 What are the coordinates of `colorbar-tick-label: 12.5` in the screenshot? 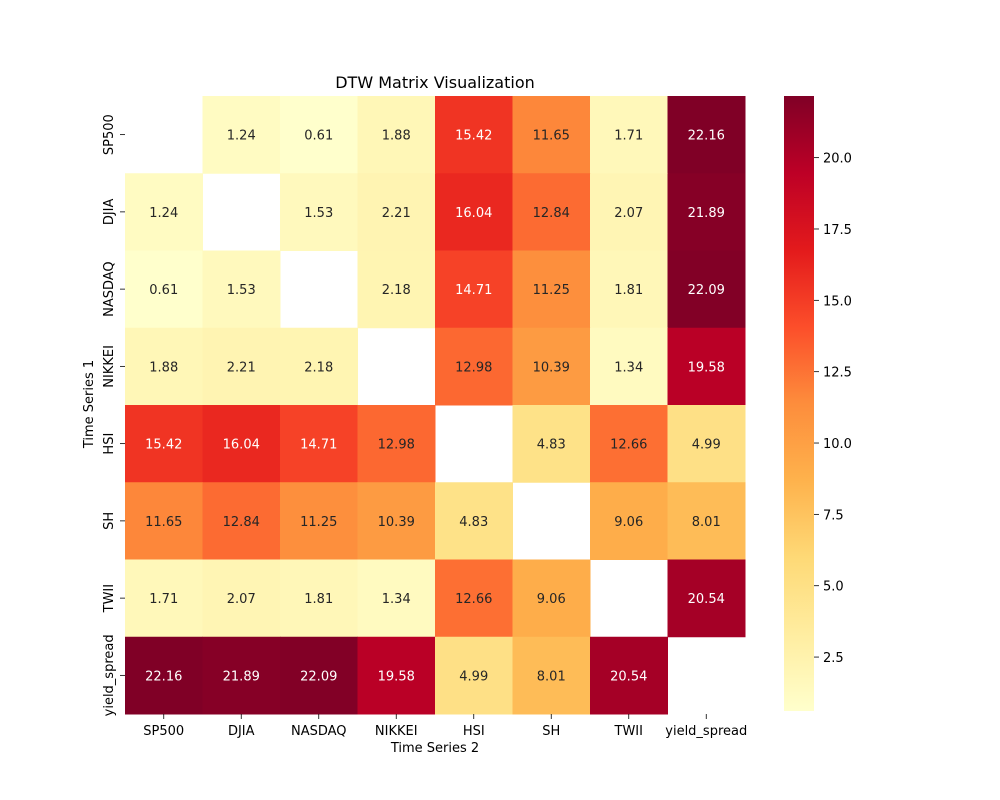 It's located at (837, 373).